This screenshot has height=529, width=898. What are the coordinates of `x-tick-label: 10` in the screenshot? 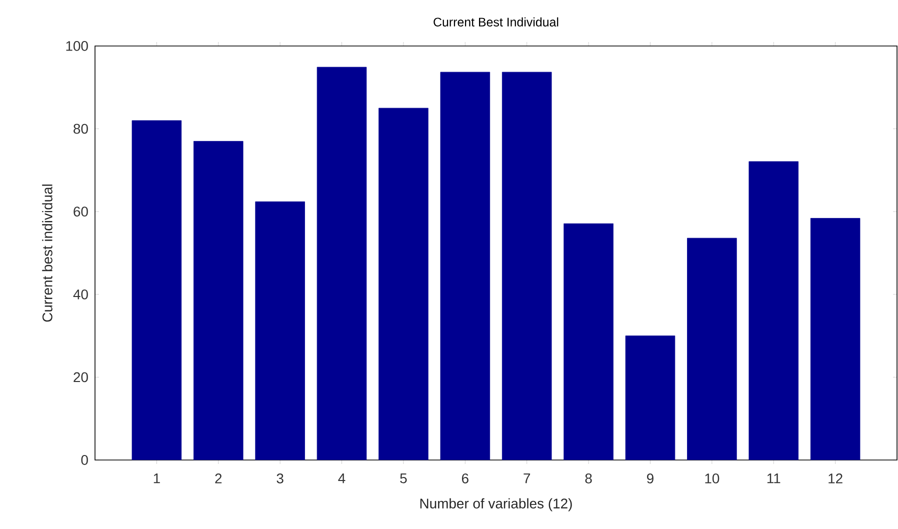 It's located at (712, 479).